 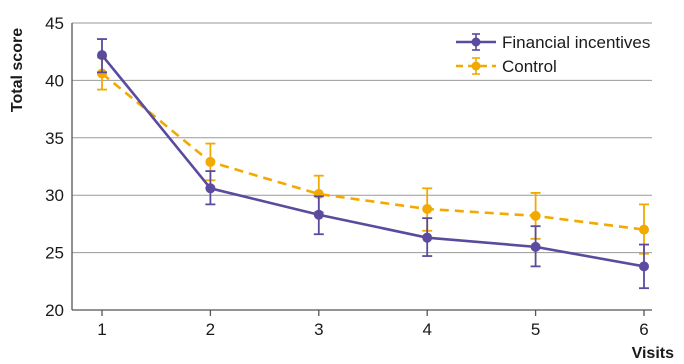 I want to click on legend-label: Financial incentives, so click(x=576, y=42).